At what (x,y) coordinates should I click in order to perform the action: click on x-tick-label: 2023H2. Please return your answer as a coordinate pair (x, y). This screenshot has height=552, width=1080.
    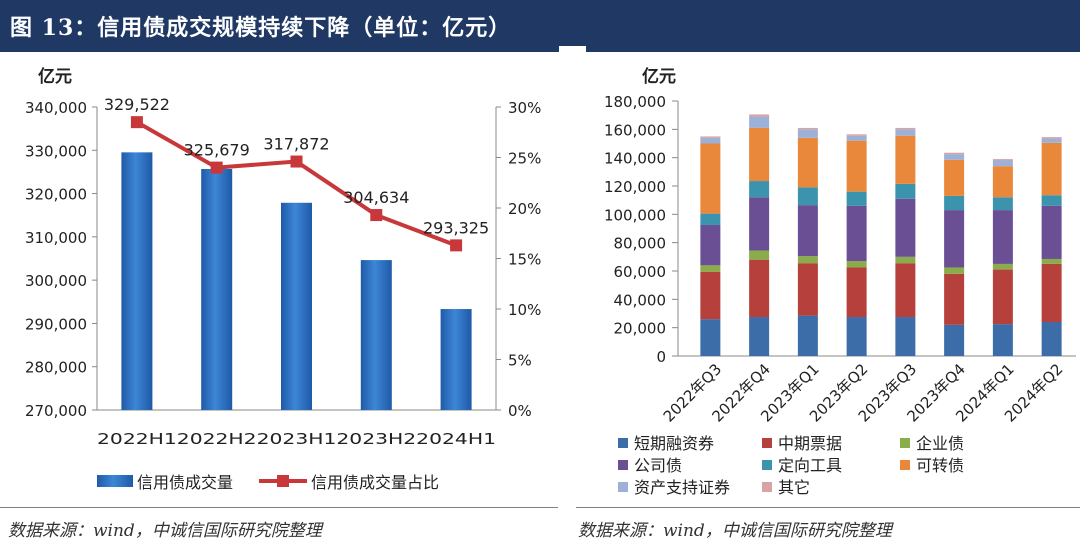
    Looking at the image, I should click on (376, 439).